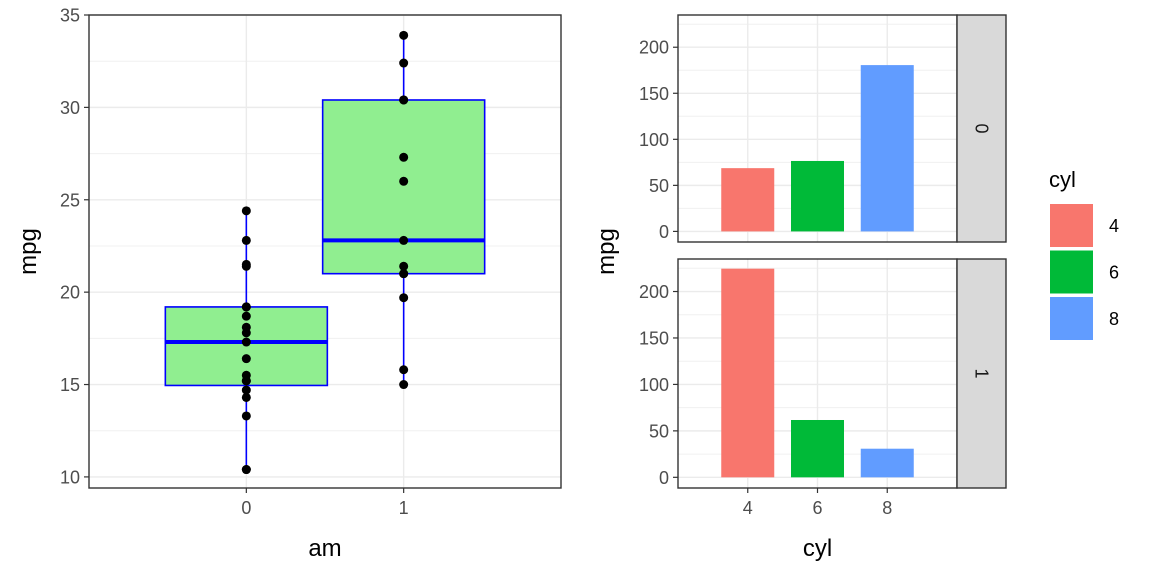 The width and height of the screenshot is (1152, 576). I want to click on x-axis-title: am, so click(324, 548).